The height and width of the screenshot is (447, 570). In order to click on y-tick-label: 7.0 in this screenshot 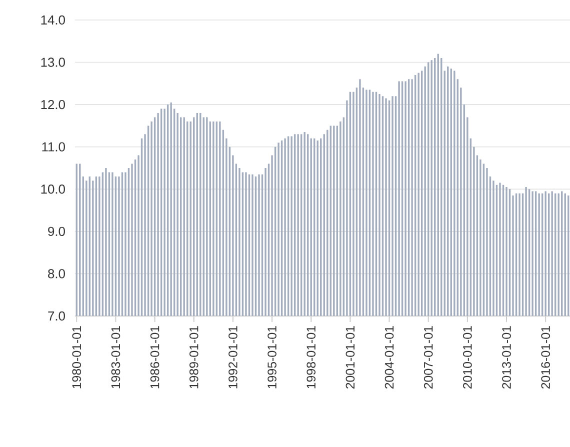, I will do `click(56, 316)`.